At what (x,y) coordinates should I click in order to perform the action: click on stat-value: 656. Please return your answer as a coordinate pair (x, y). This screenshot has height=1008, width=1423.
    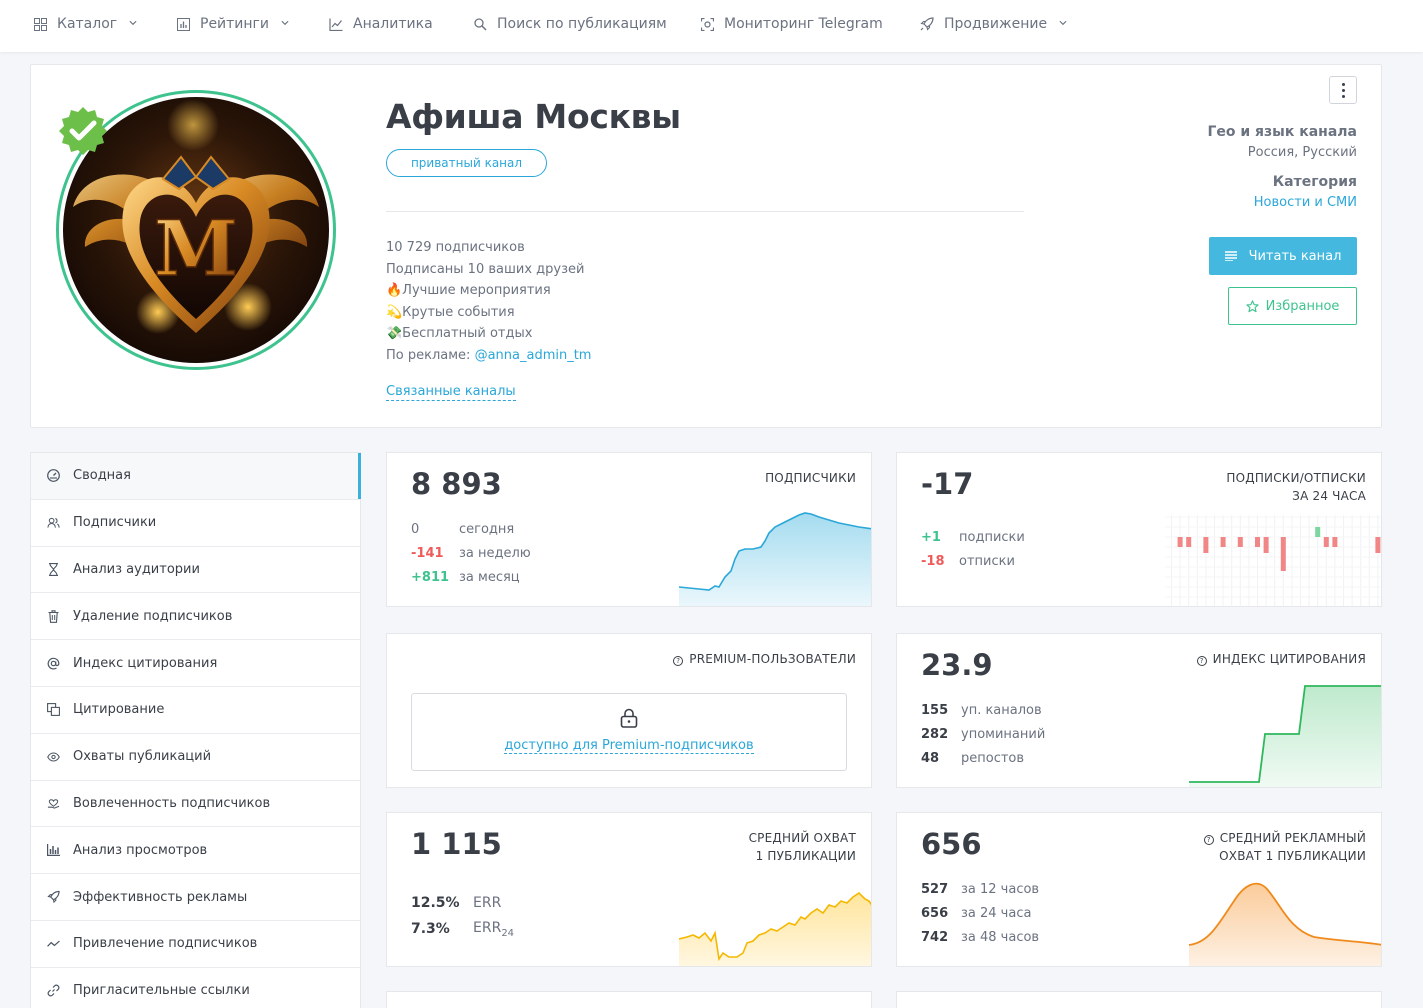
    Looking at the image, I should click on (935, 913).